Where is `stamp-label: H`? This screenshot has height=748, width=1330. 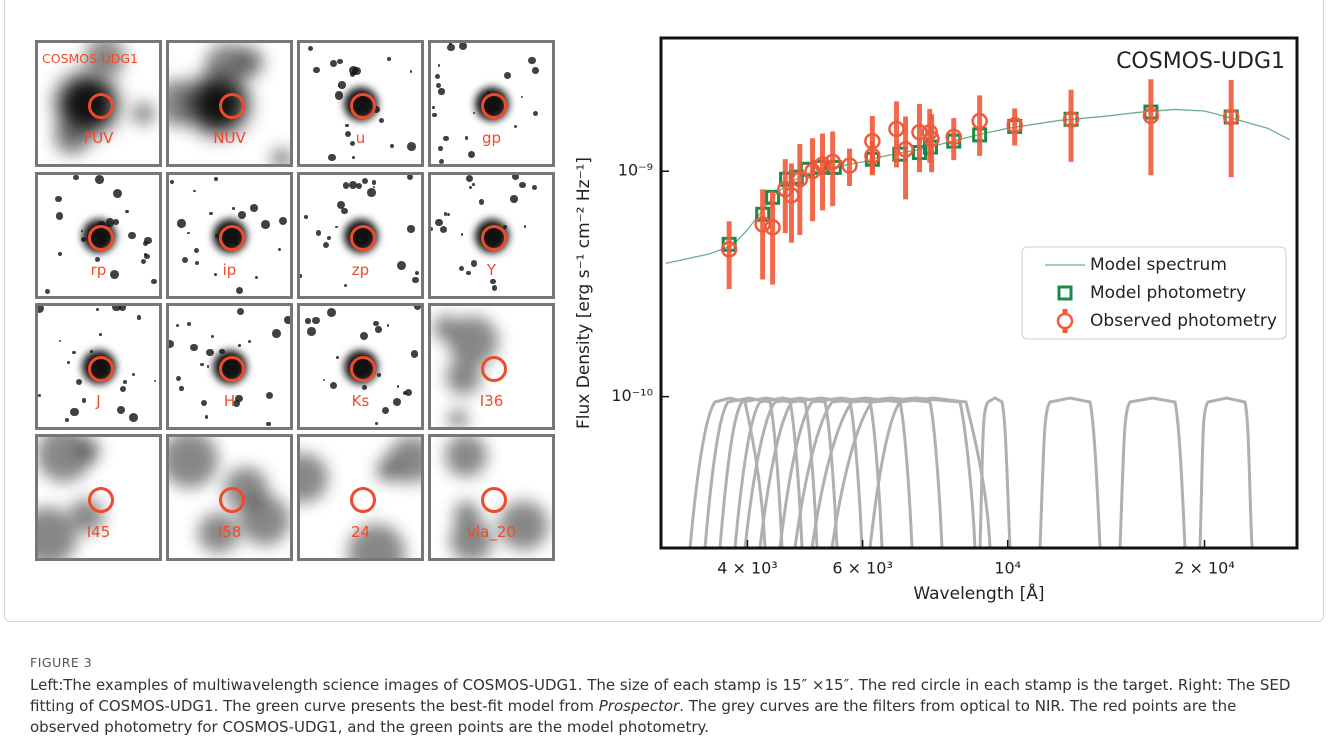
stamp-label: H is located at coordinates (229, 401).